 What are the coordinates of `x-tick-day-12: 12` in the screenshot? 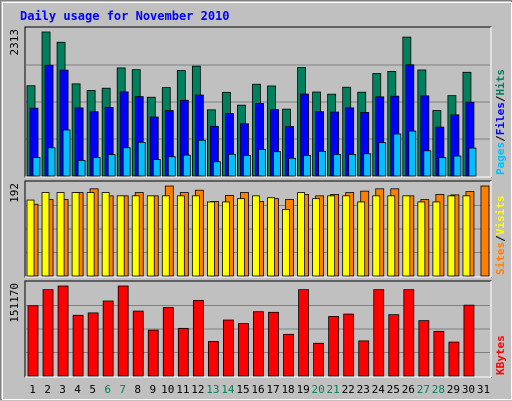 It's located at (197, 389).